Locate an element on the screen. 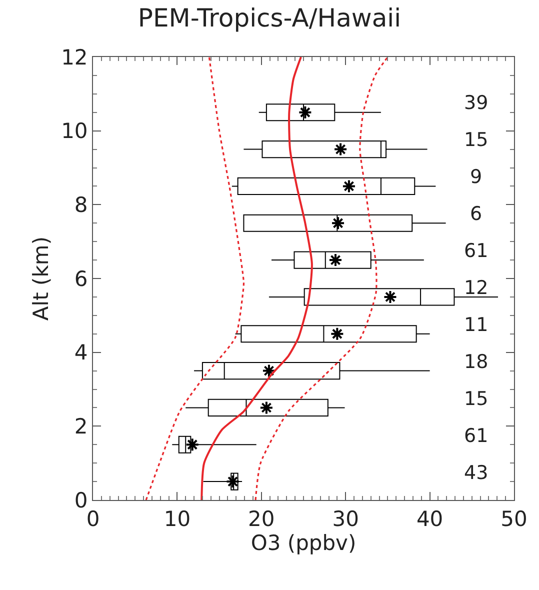  text: 6 is located at coordinates (476, 214).